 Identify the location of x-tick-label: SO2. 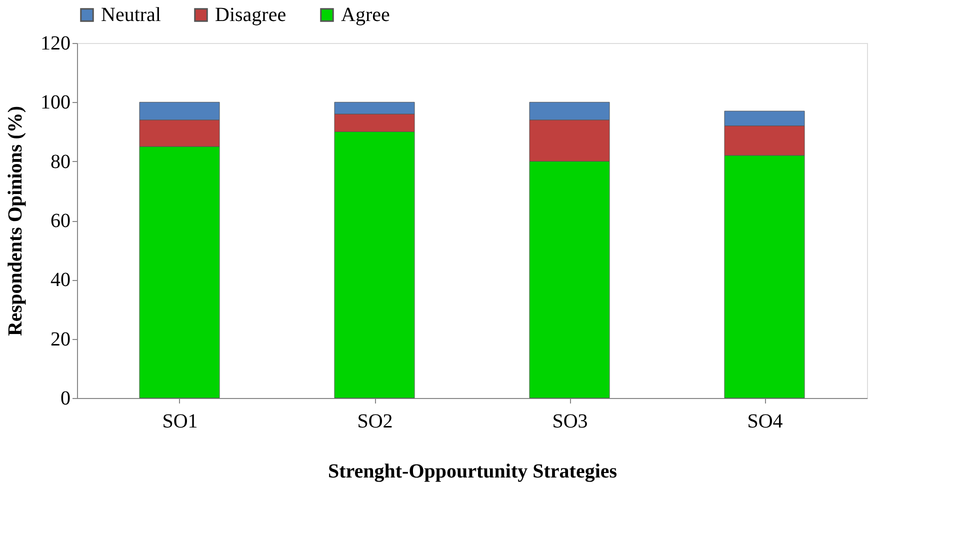
(375, 421).